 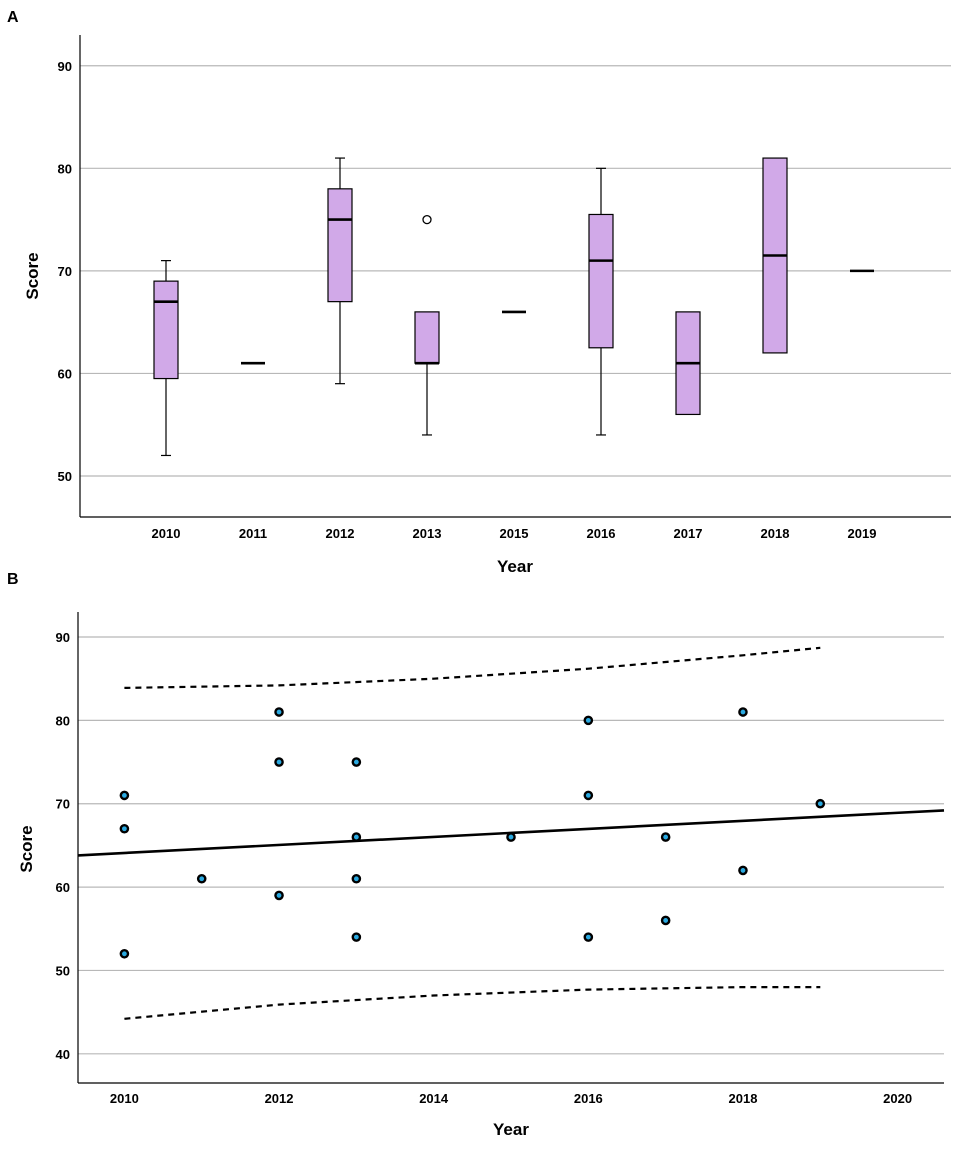 I want to click on panel-a-x-tick-label: 2015, so click(x=514, y=533).